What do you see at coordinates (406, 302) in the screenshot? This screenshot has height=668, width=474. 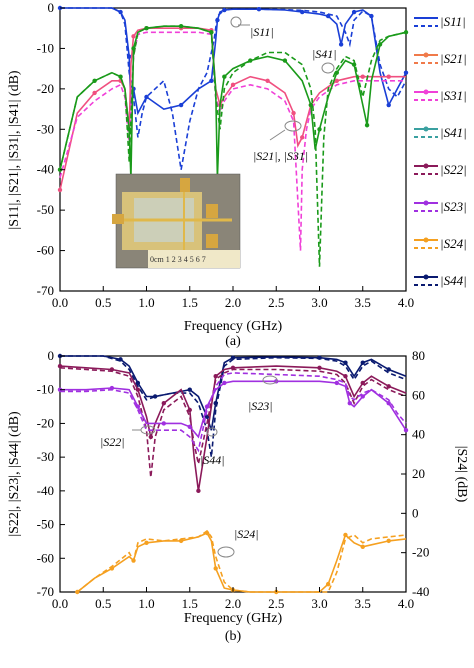 I see `x-tick-label: 4.0` at bounding box center [406, 302].